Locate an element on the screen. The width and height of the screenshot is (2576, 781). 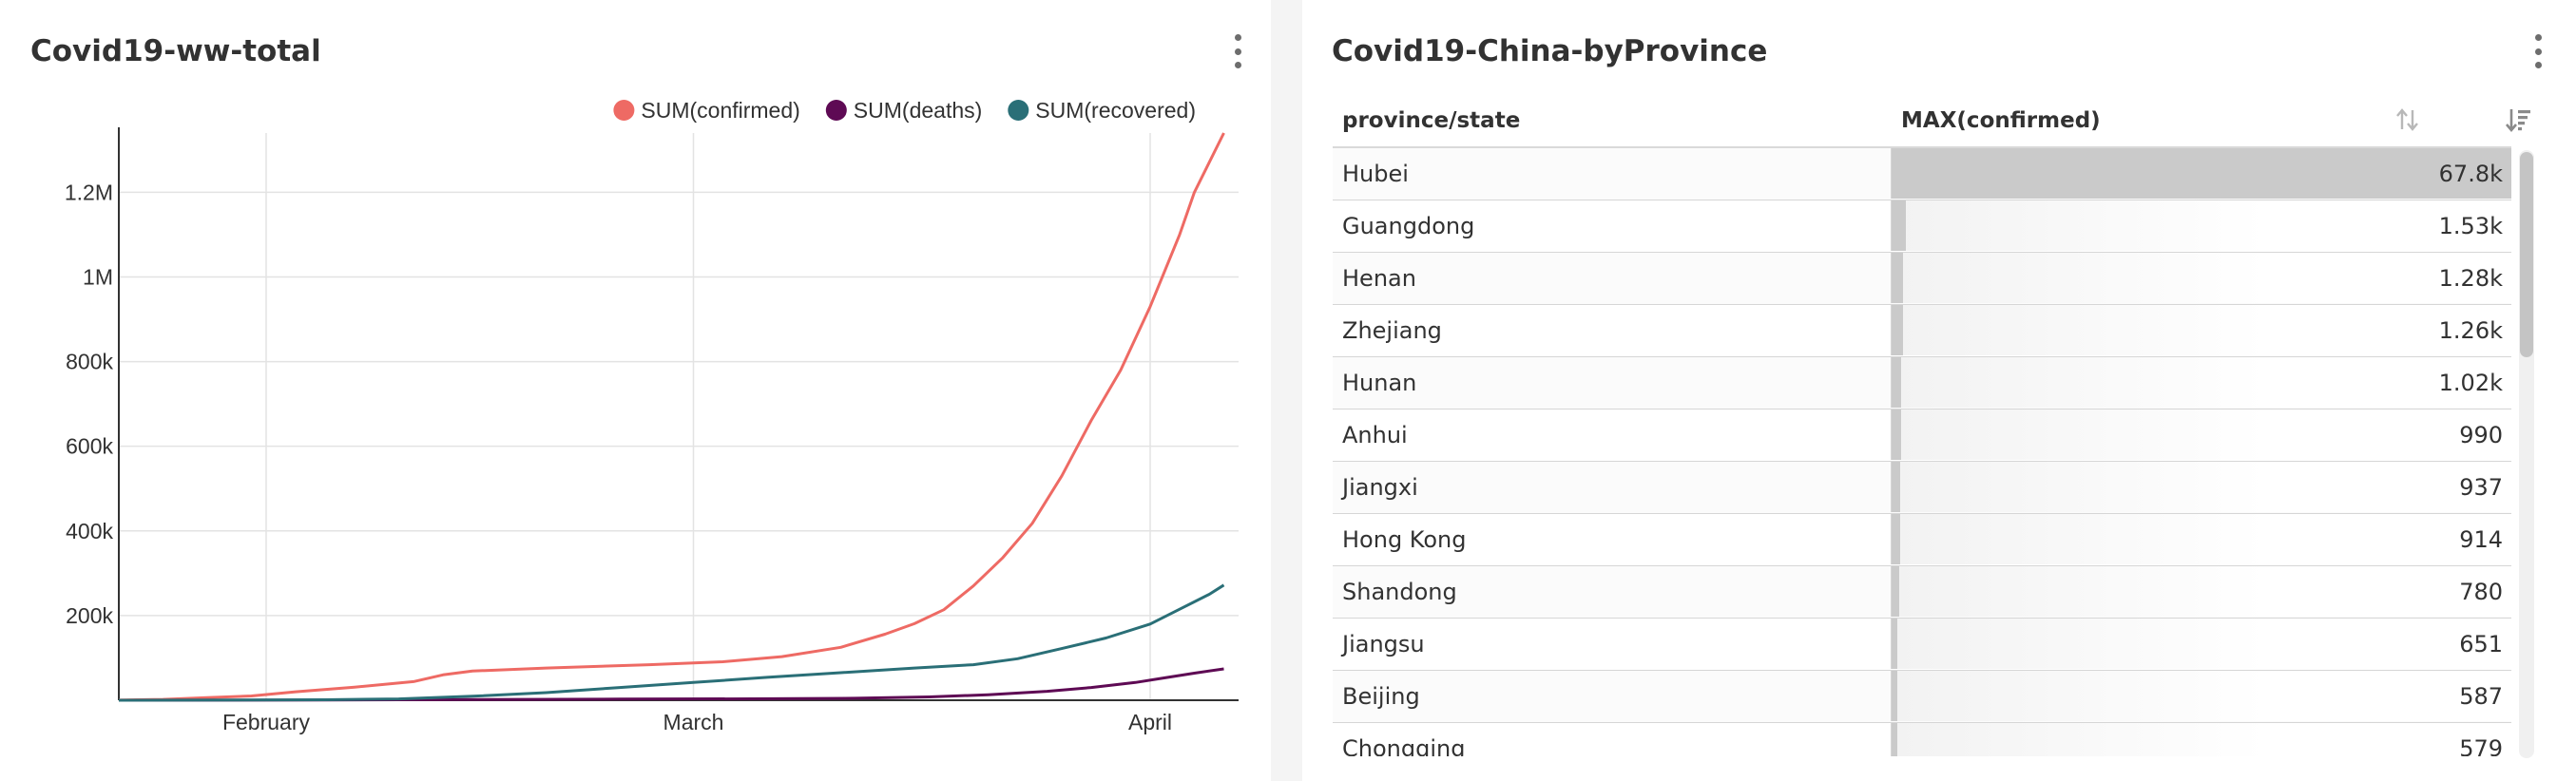
table-row: Anhui 990 is located at coordinates (1922, 436).